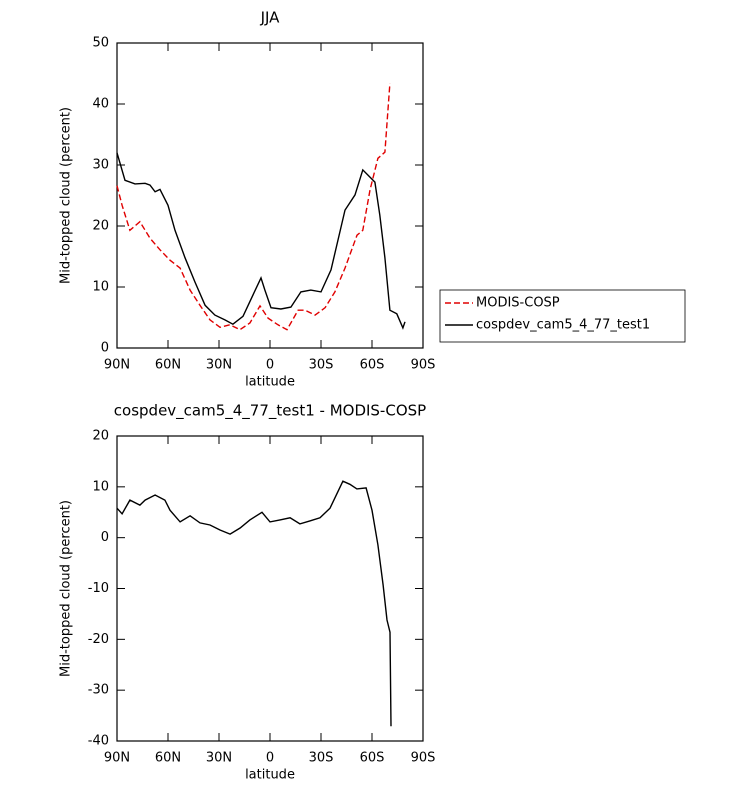  Describe the element at coordinates (100, 43) in the screenshot. I see `y-tick-label: 50` at that location.